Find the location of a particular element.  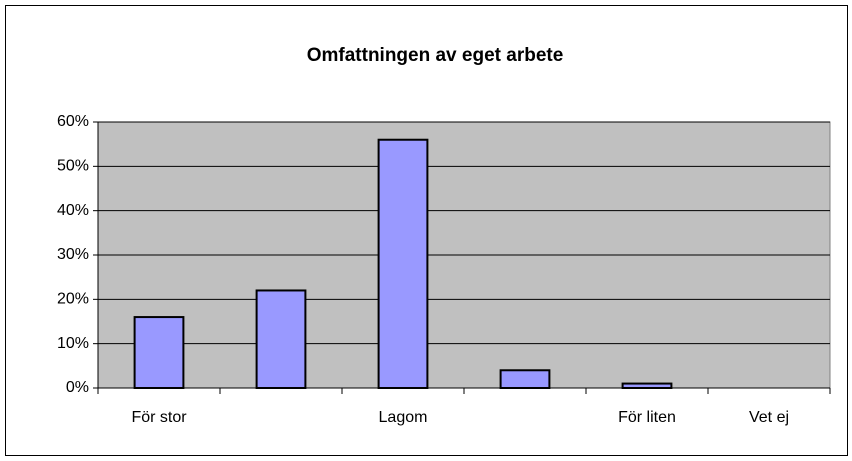

y-tick-label: 20% is located at coordinates (73, 299).